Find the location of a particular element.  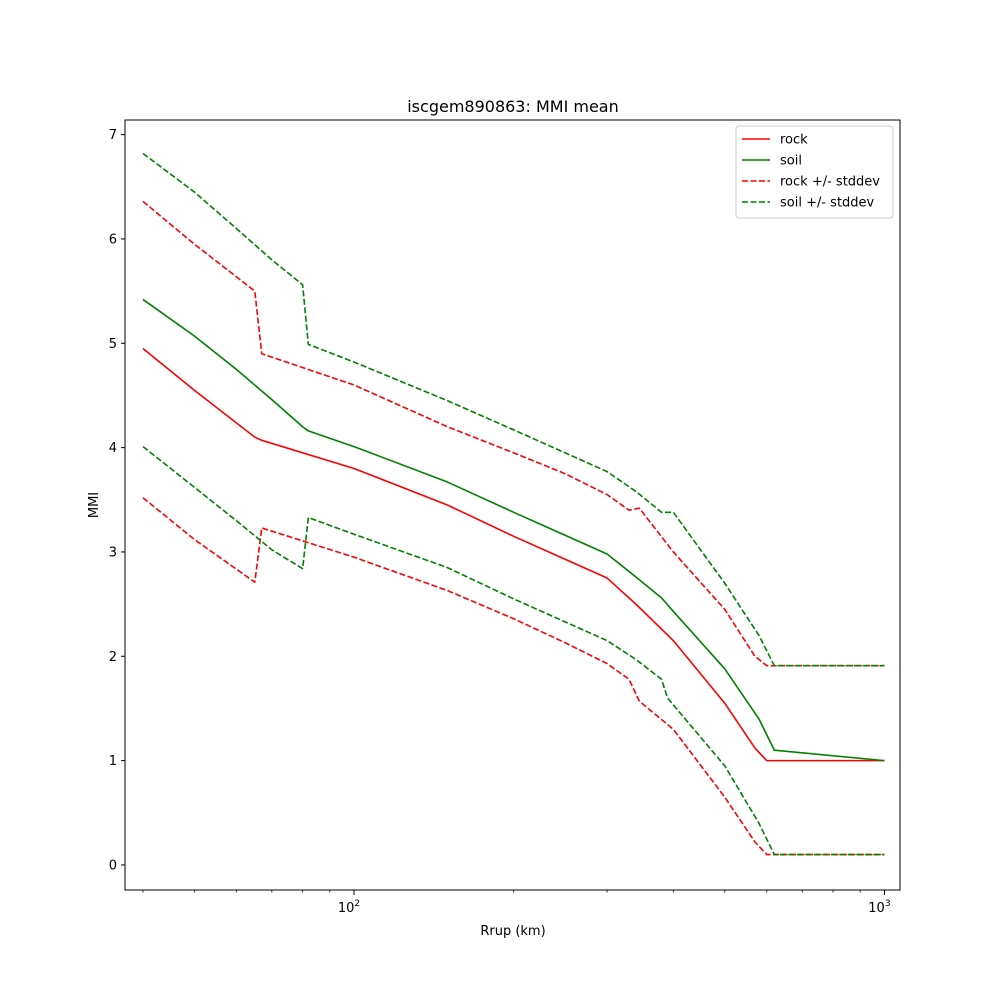

y-tick-label-7: 7 is located at coordinates (113, 135).